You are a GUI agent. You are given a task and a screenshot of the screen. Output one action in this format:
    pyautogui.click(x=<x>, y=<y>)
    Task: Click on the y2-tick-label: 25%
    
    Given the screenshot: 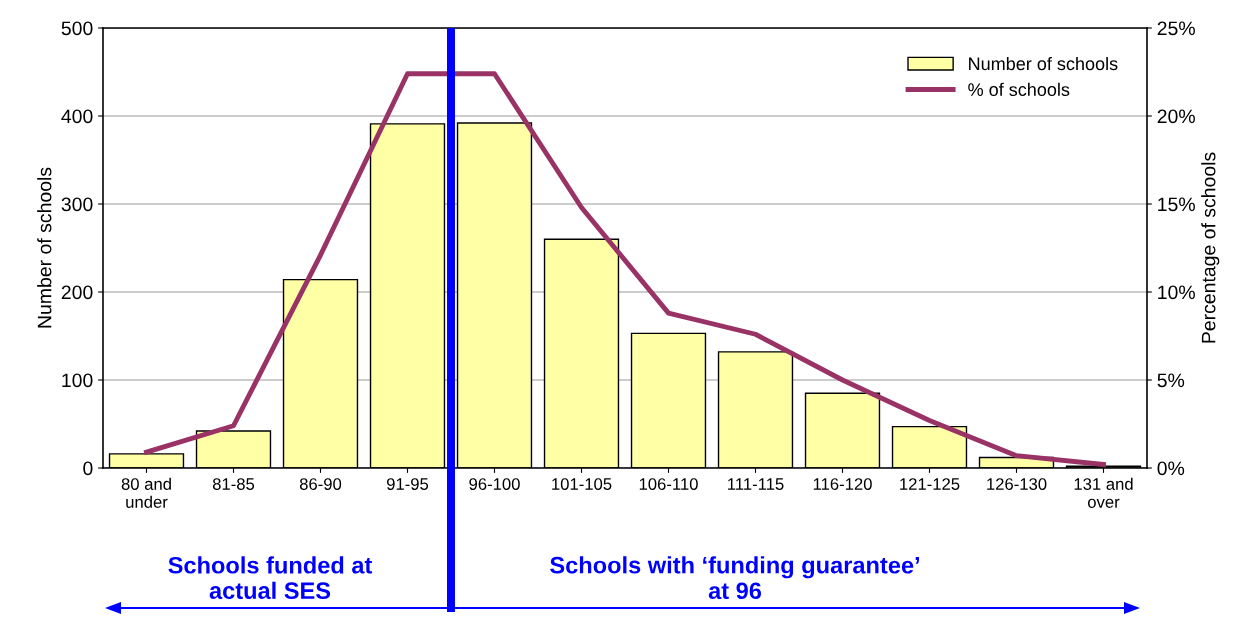 What is the action you would take?
    pyautogui.click(x=1176, y=28)
    